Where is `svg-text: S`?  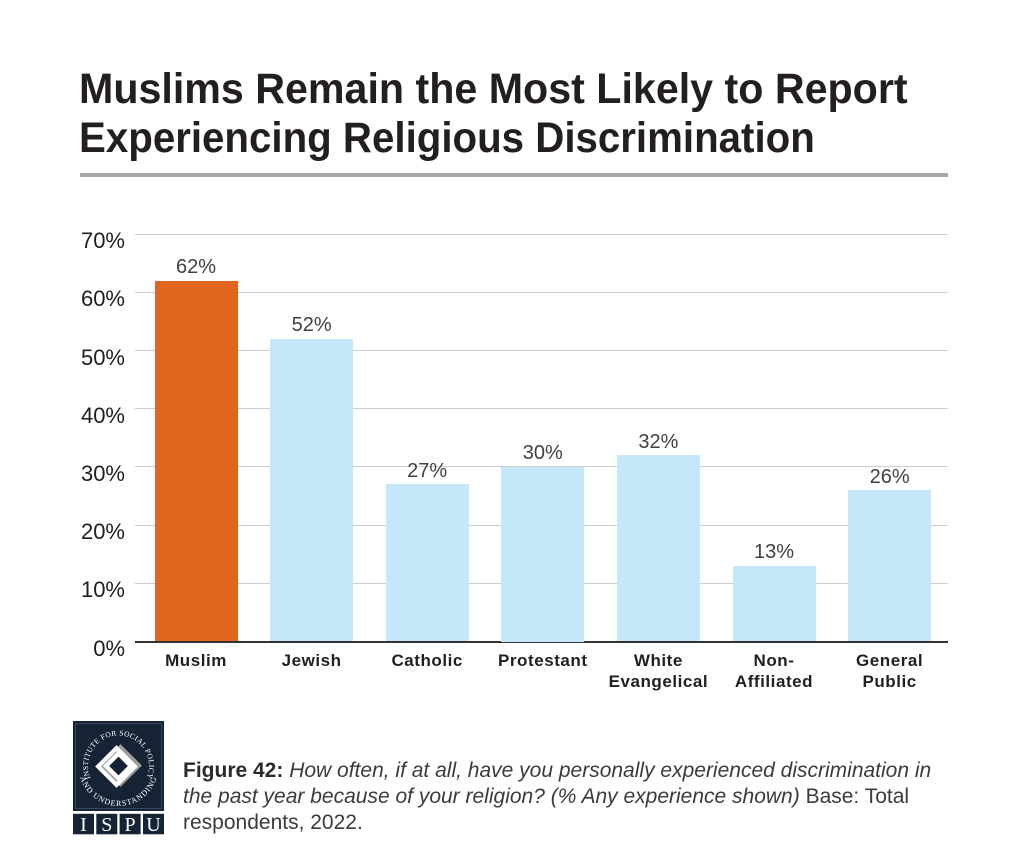
svg-text: S is located at coordinates (106, 825).